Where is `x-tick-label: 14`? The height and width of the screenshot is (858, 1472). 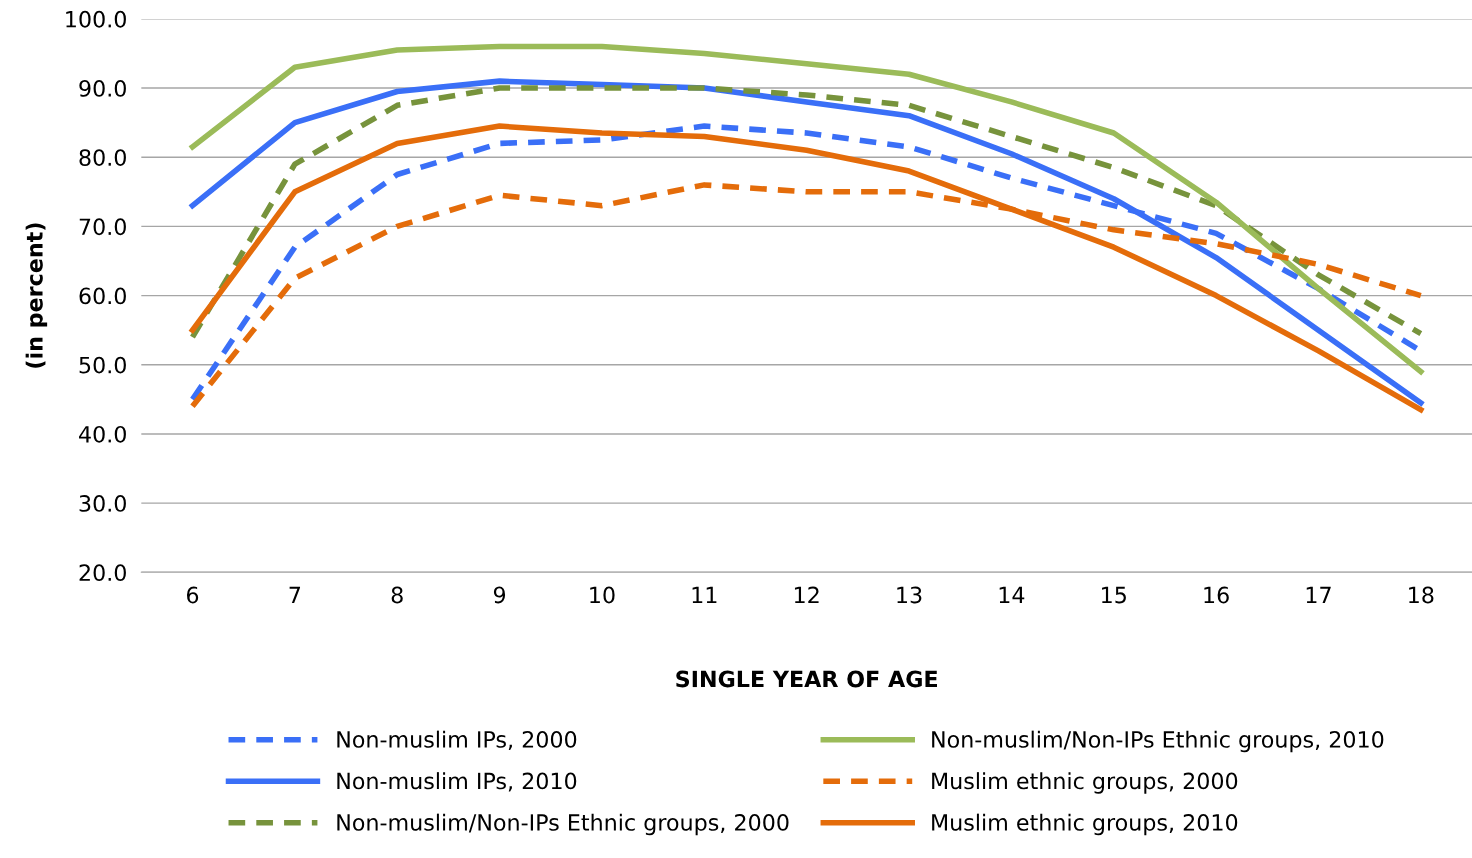 x-tick-label: 14 is located at coordinates (1012, 595).